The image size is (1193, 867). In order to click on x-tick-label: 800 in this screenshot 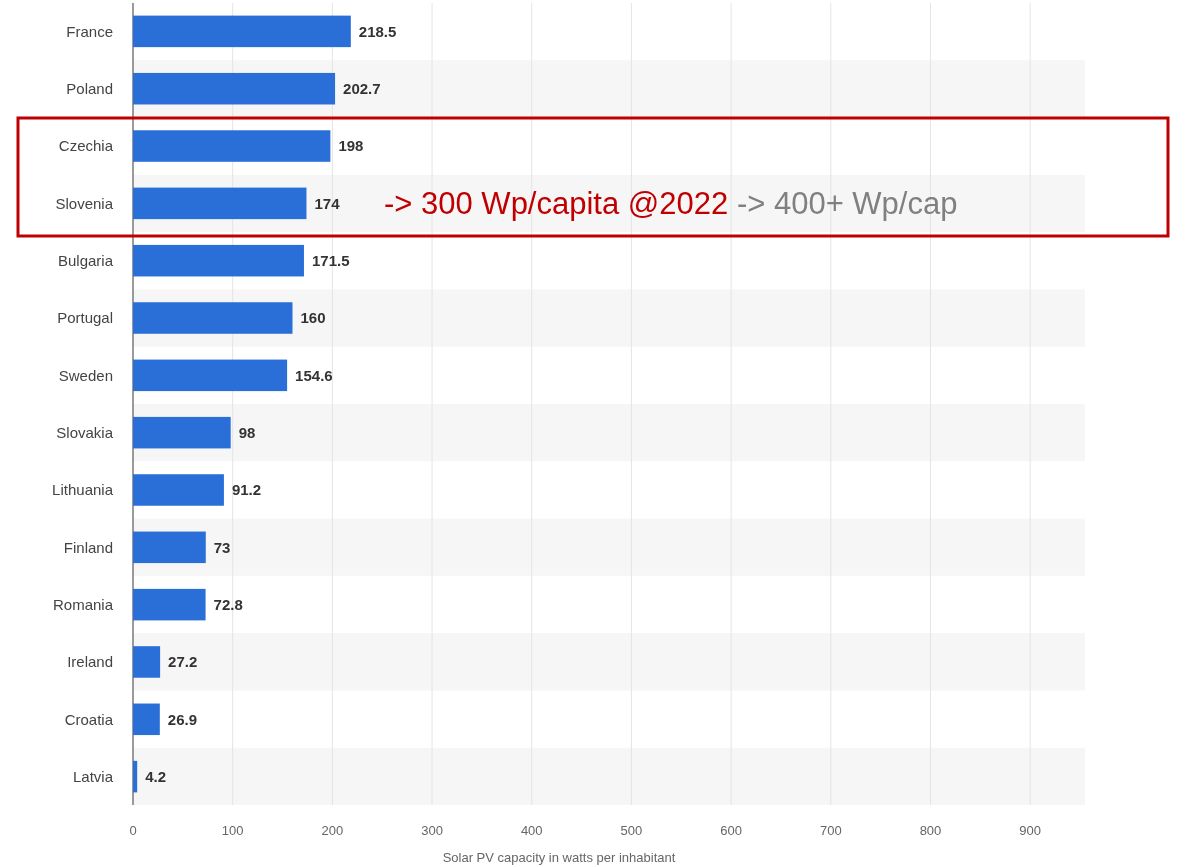, I will do `click(930, 830)`.